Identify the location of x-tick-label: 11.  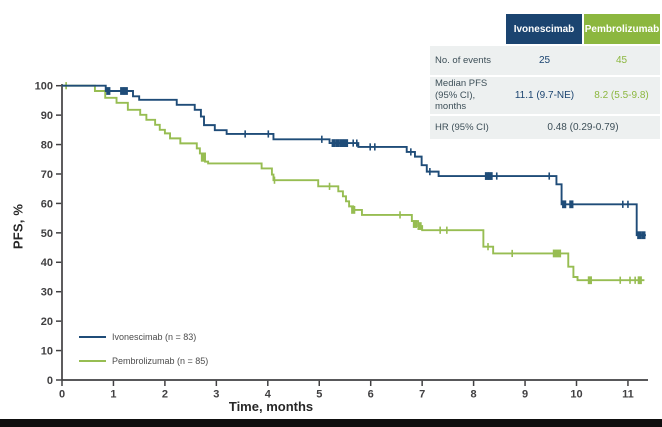
(628, 395).